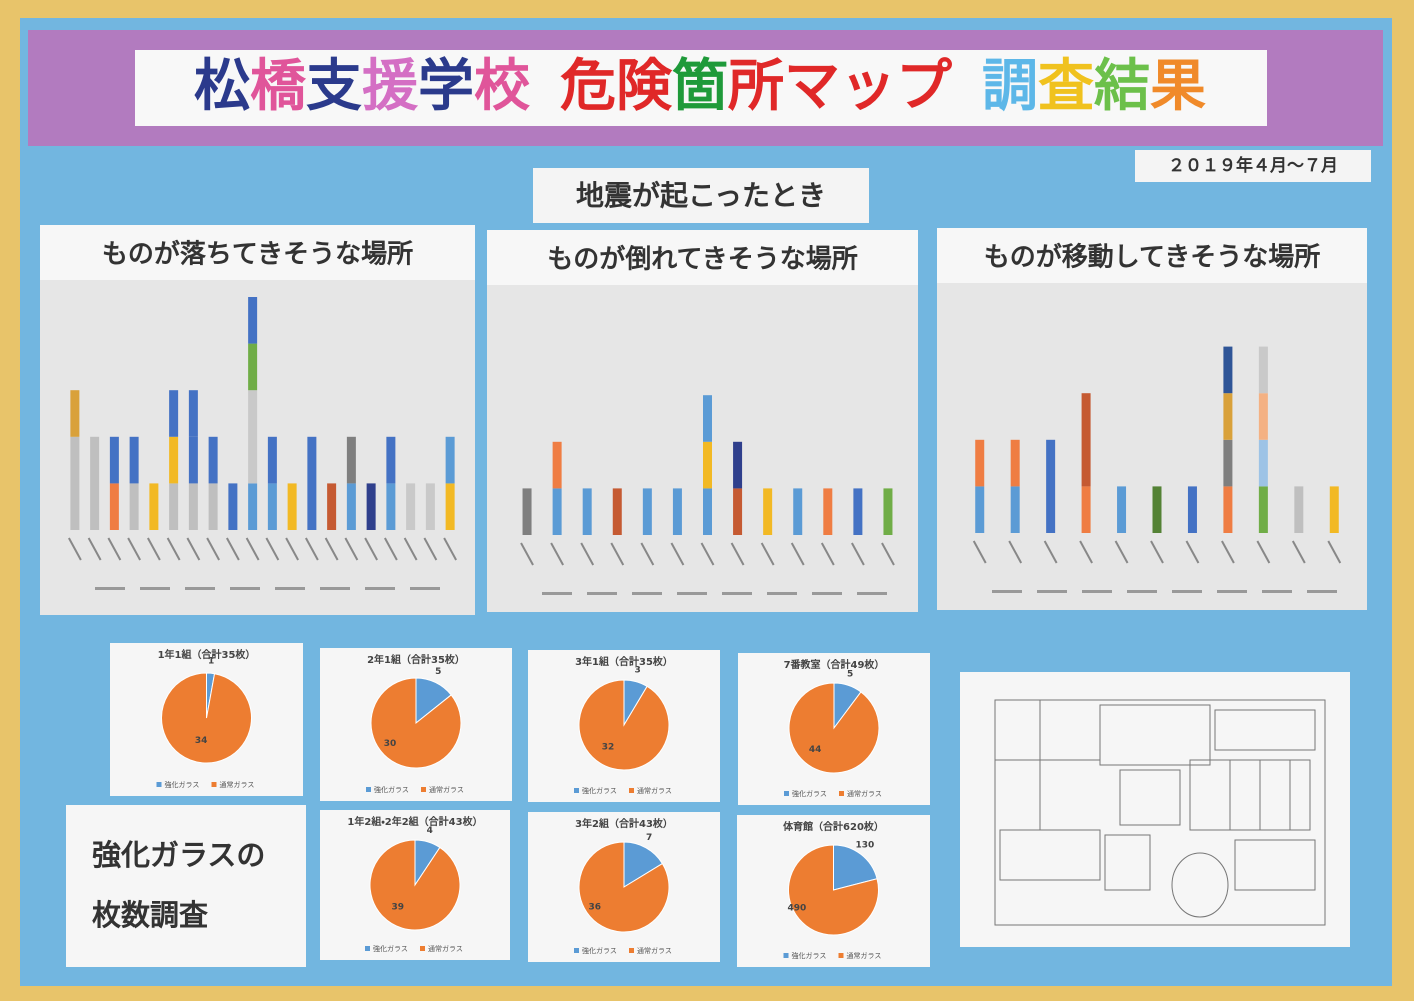  I want to click on date: ２０１９年４月～７月, so click(1253, 165).